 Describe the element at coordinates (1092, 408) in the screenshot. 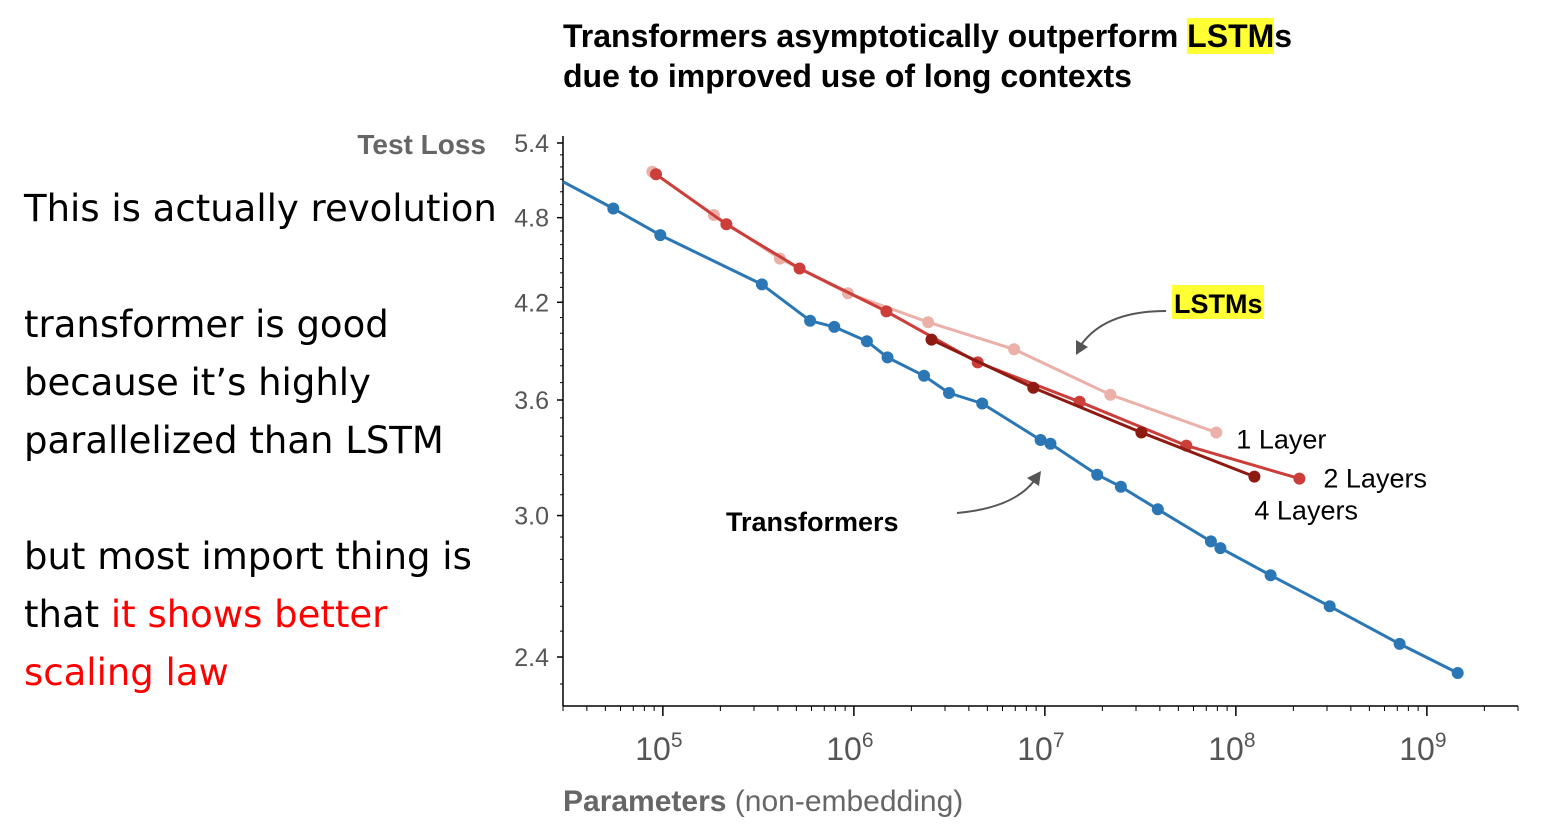

I see `series-line-lstm-4-layers` at that location.